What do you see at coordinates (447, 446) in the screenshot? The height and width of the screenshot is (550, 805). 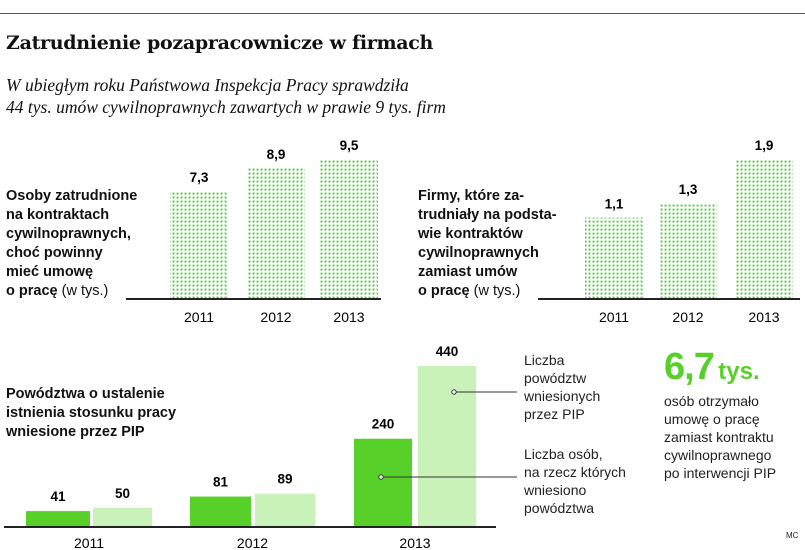 I see `chart3-bar-light-2013` at bounding box center [447, 446].